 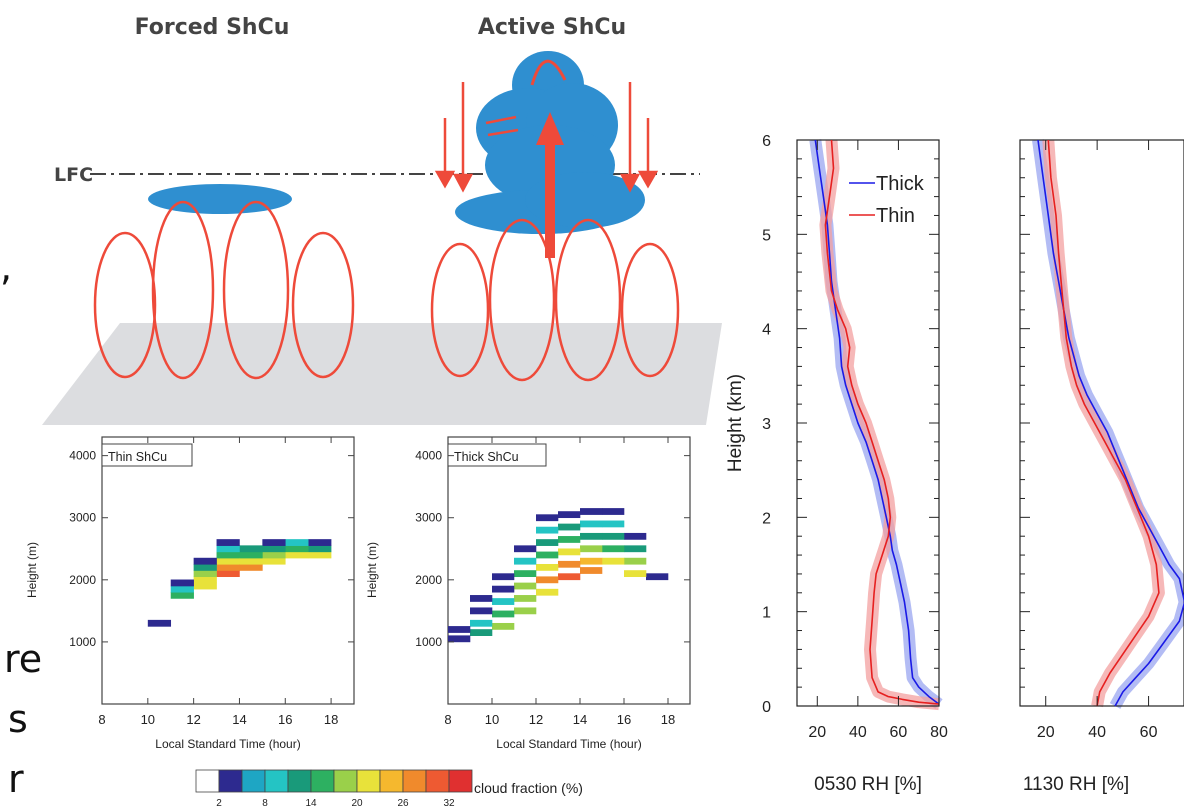 What do you see at coordinates (449, 803) in the screenshot?
I see `colorbar-tick-label: 32` at bounding box center [449, 803].